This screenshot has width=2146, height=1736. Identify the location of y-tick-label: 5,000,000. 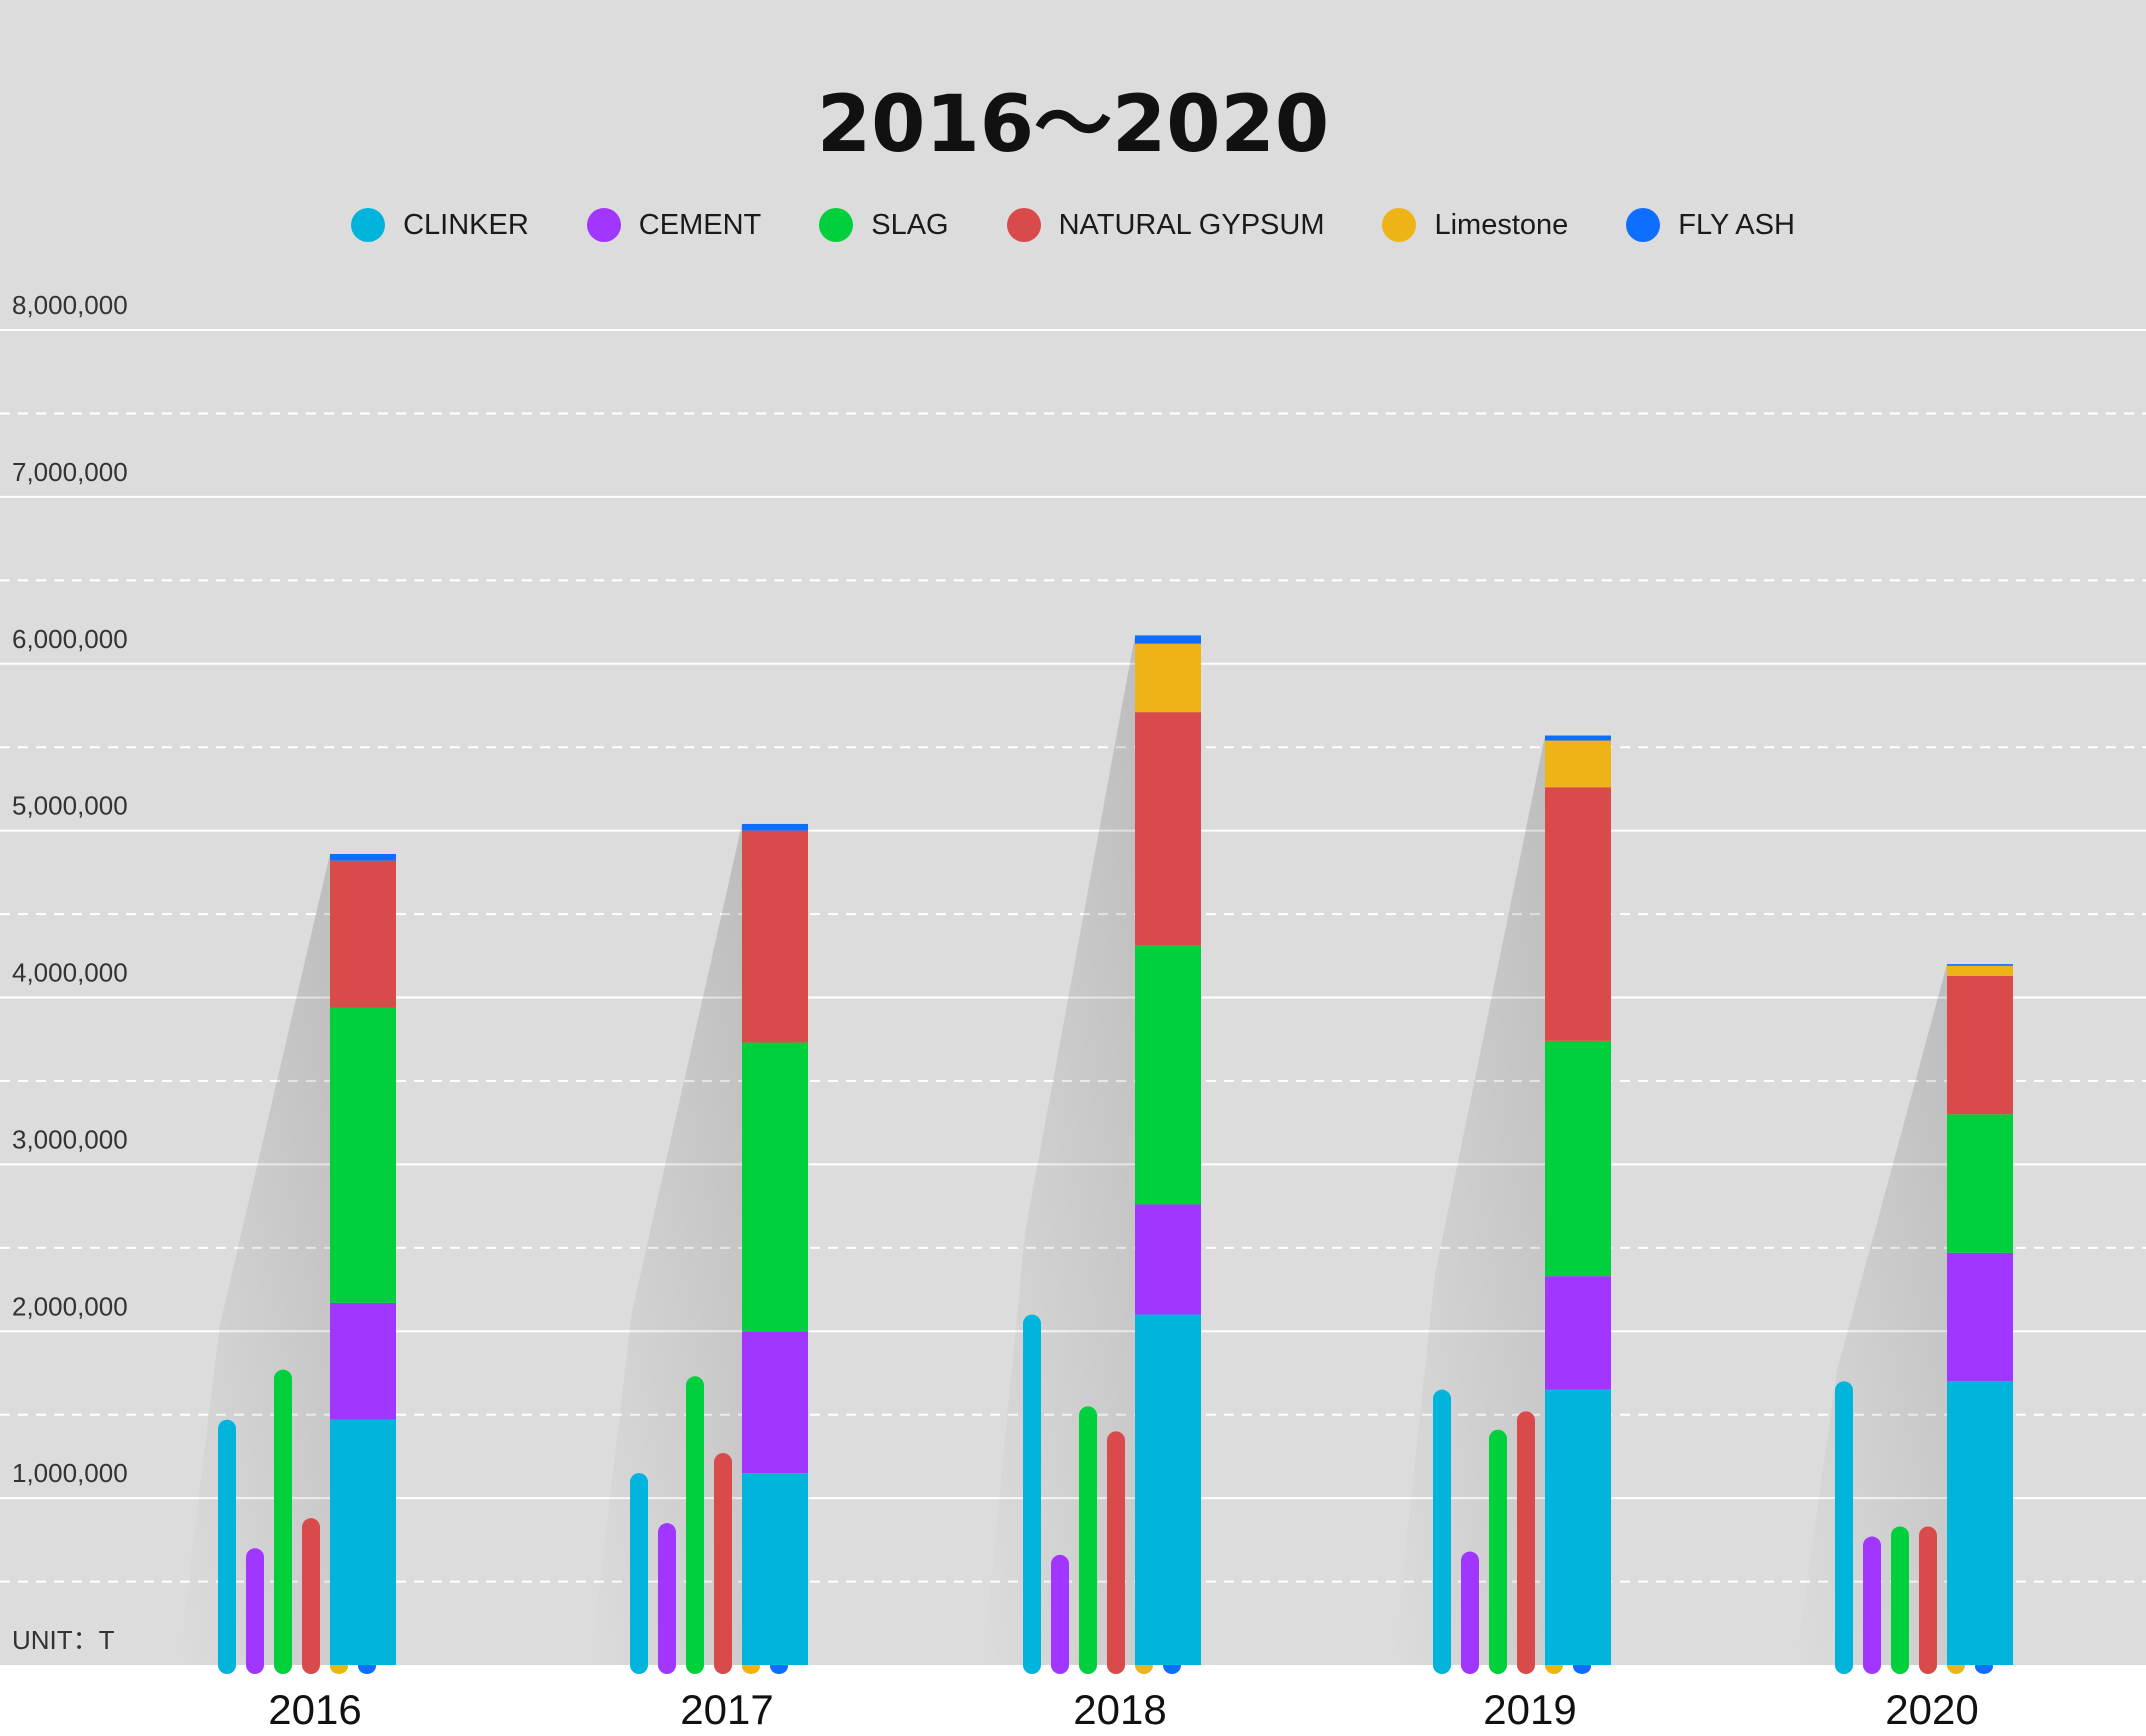
(70, 806).